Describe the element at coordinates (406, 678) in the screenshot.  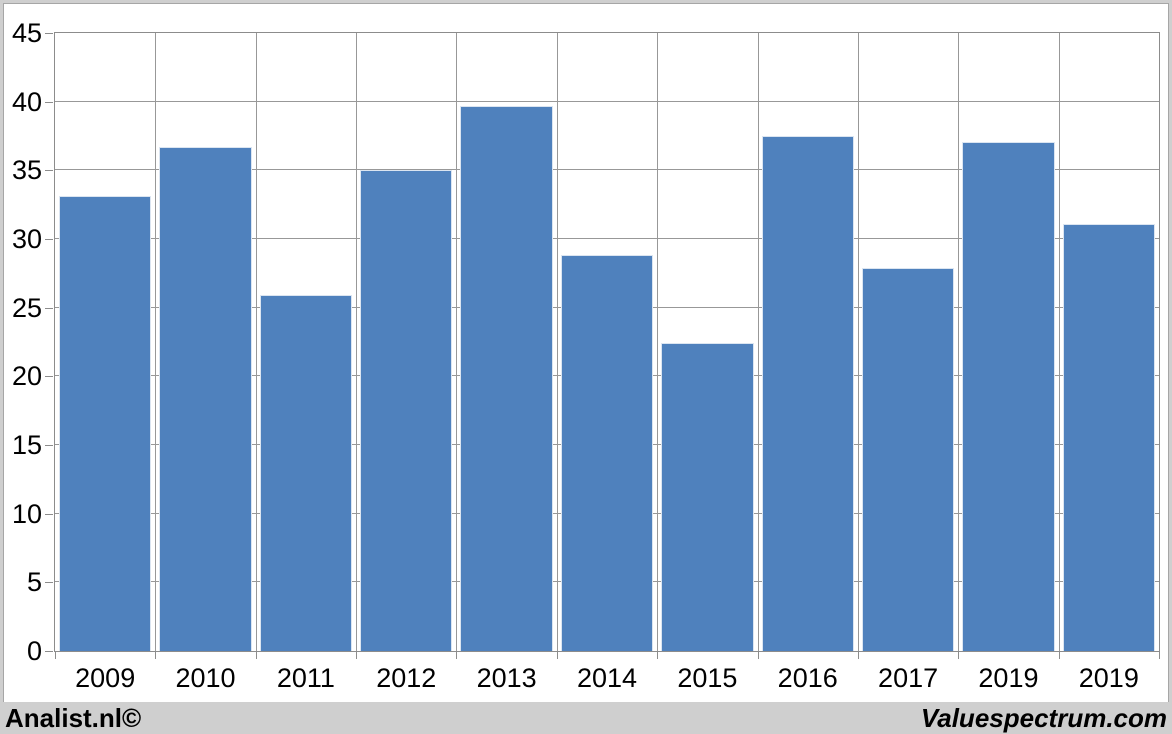
I see `x-axis-label-3-2012: 2012` at that location.